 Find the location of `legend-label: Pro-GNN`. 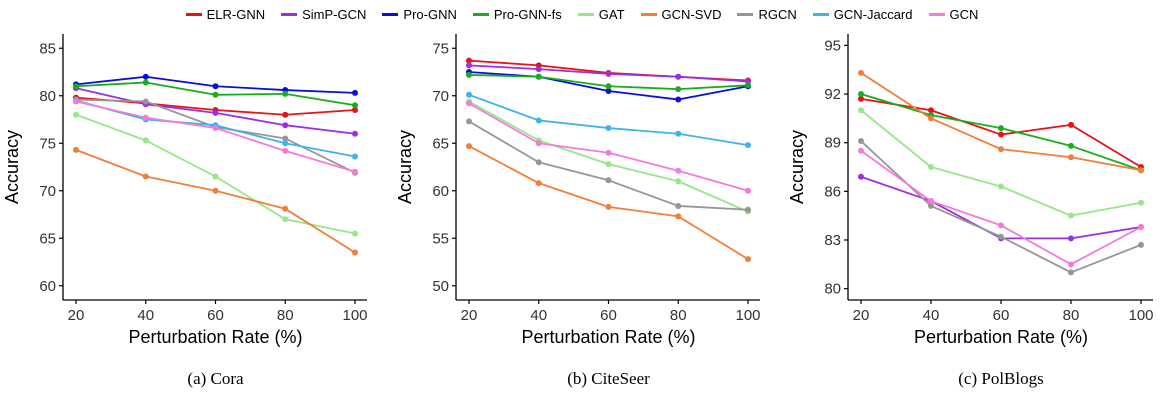

legend-label: Pro-GNN is located at coordinates (430, 14).